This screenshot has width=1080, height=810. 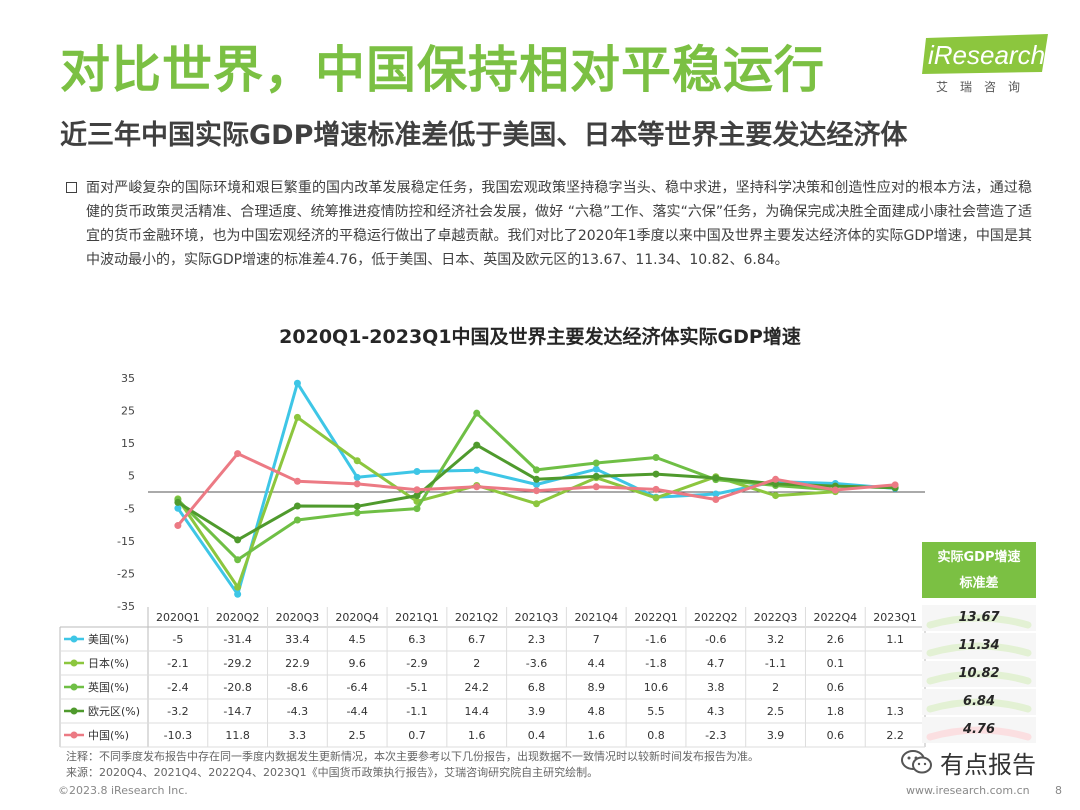 What do you see at coordinates (297, 639) in the screenshot?
I see `data-label: 33.4` at bounding box center [297, 639].